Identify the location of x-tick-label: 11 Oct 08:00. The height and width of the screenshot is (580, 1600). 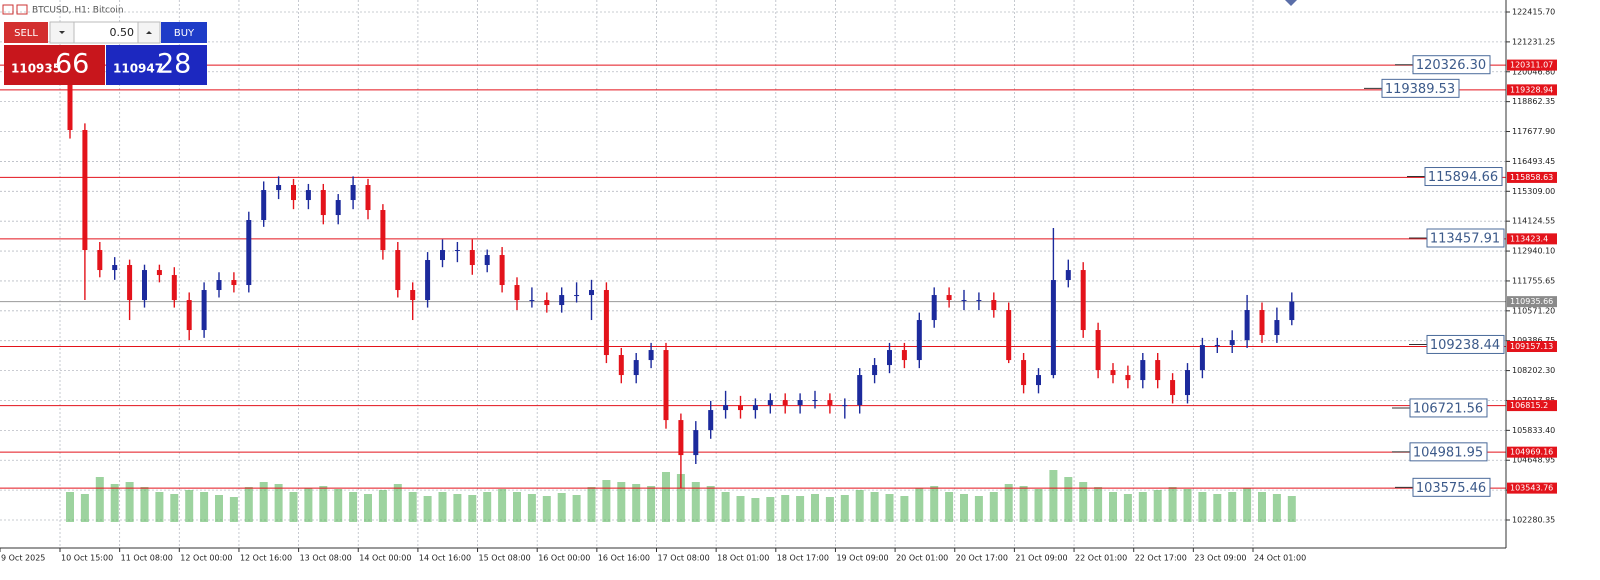
(147, 558).